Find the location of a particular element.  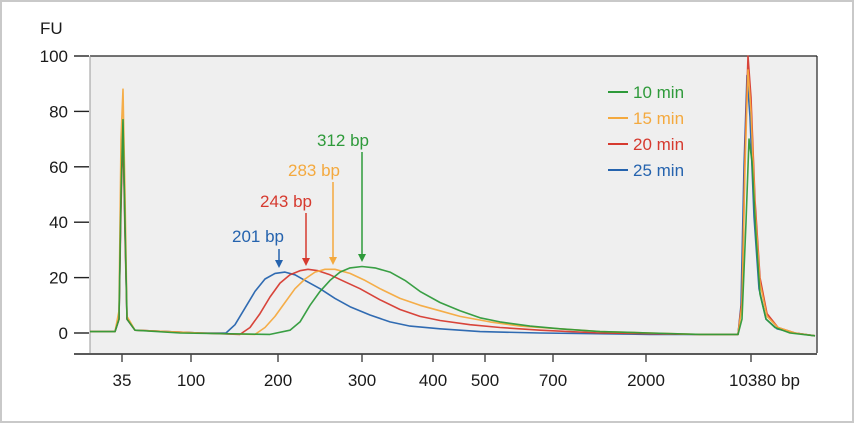

x-tick-label: 2000 is located at coordinates (646, 380).